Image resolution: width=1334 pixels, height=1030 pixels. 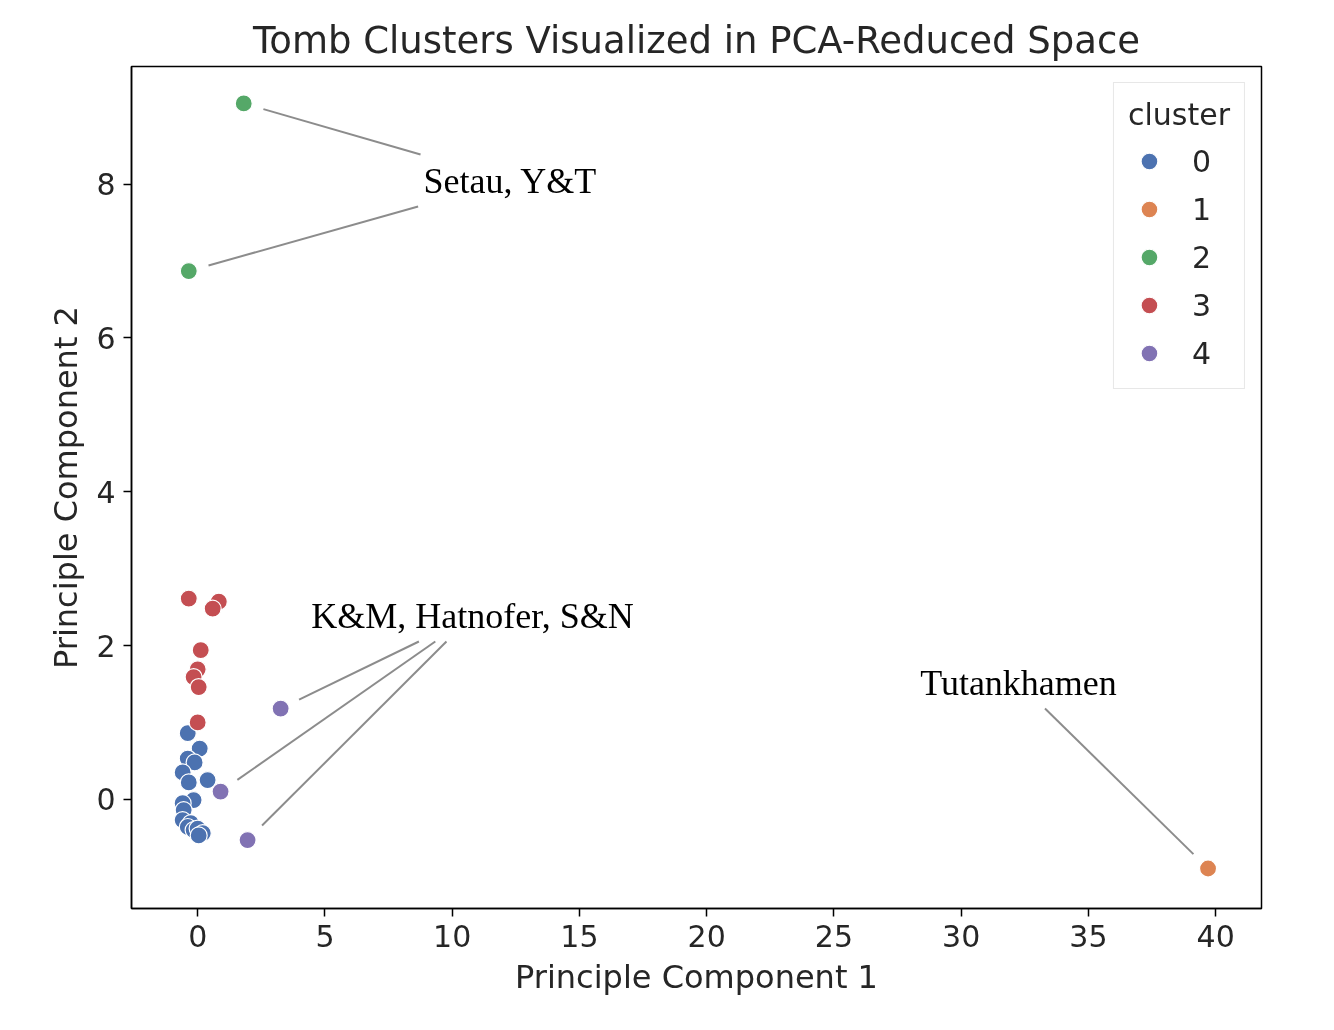 I want to click on x-tick-label: 15, so click(x=579, y=936).